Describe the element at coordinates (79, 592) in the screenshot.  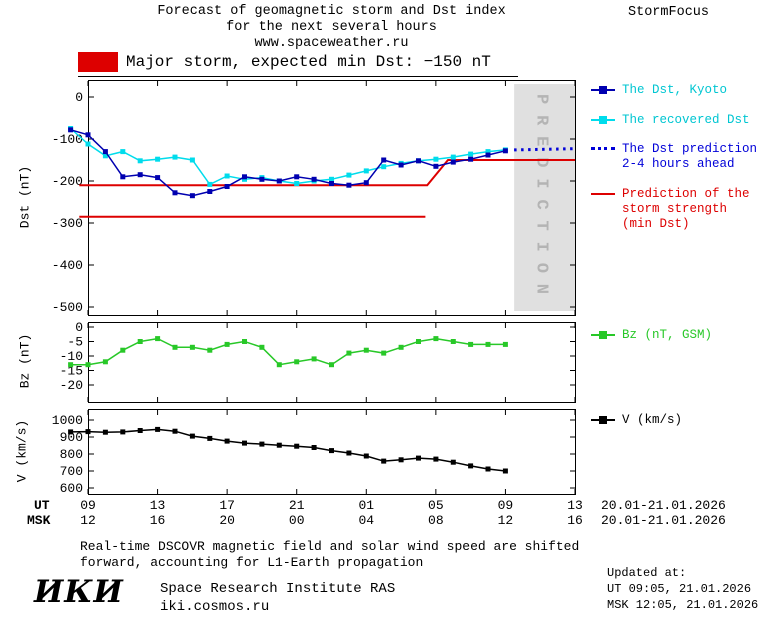
I see `iki-logo: ИКИ` at that location.